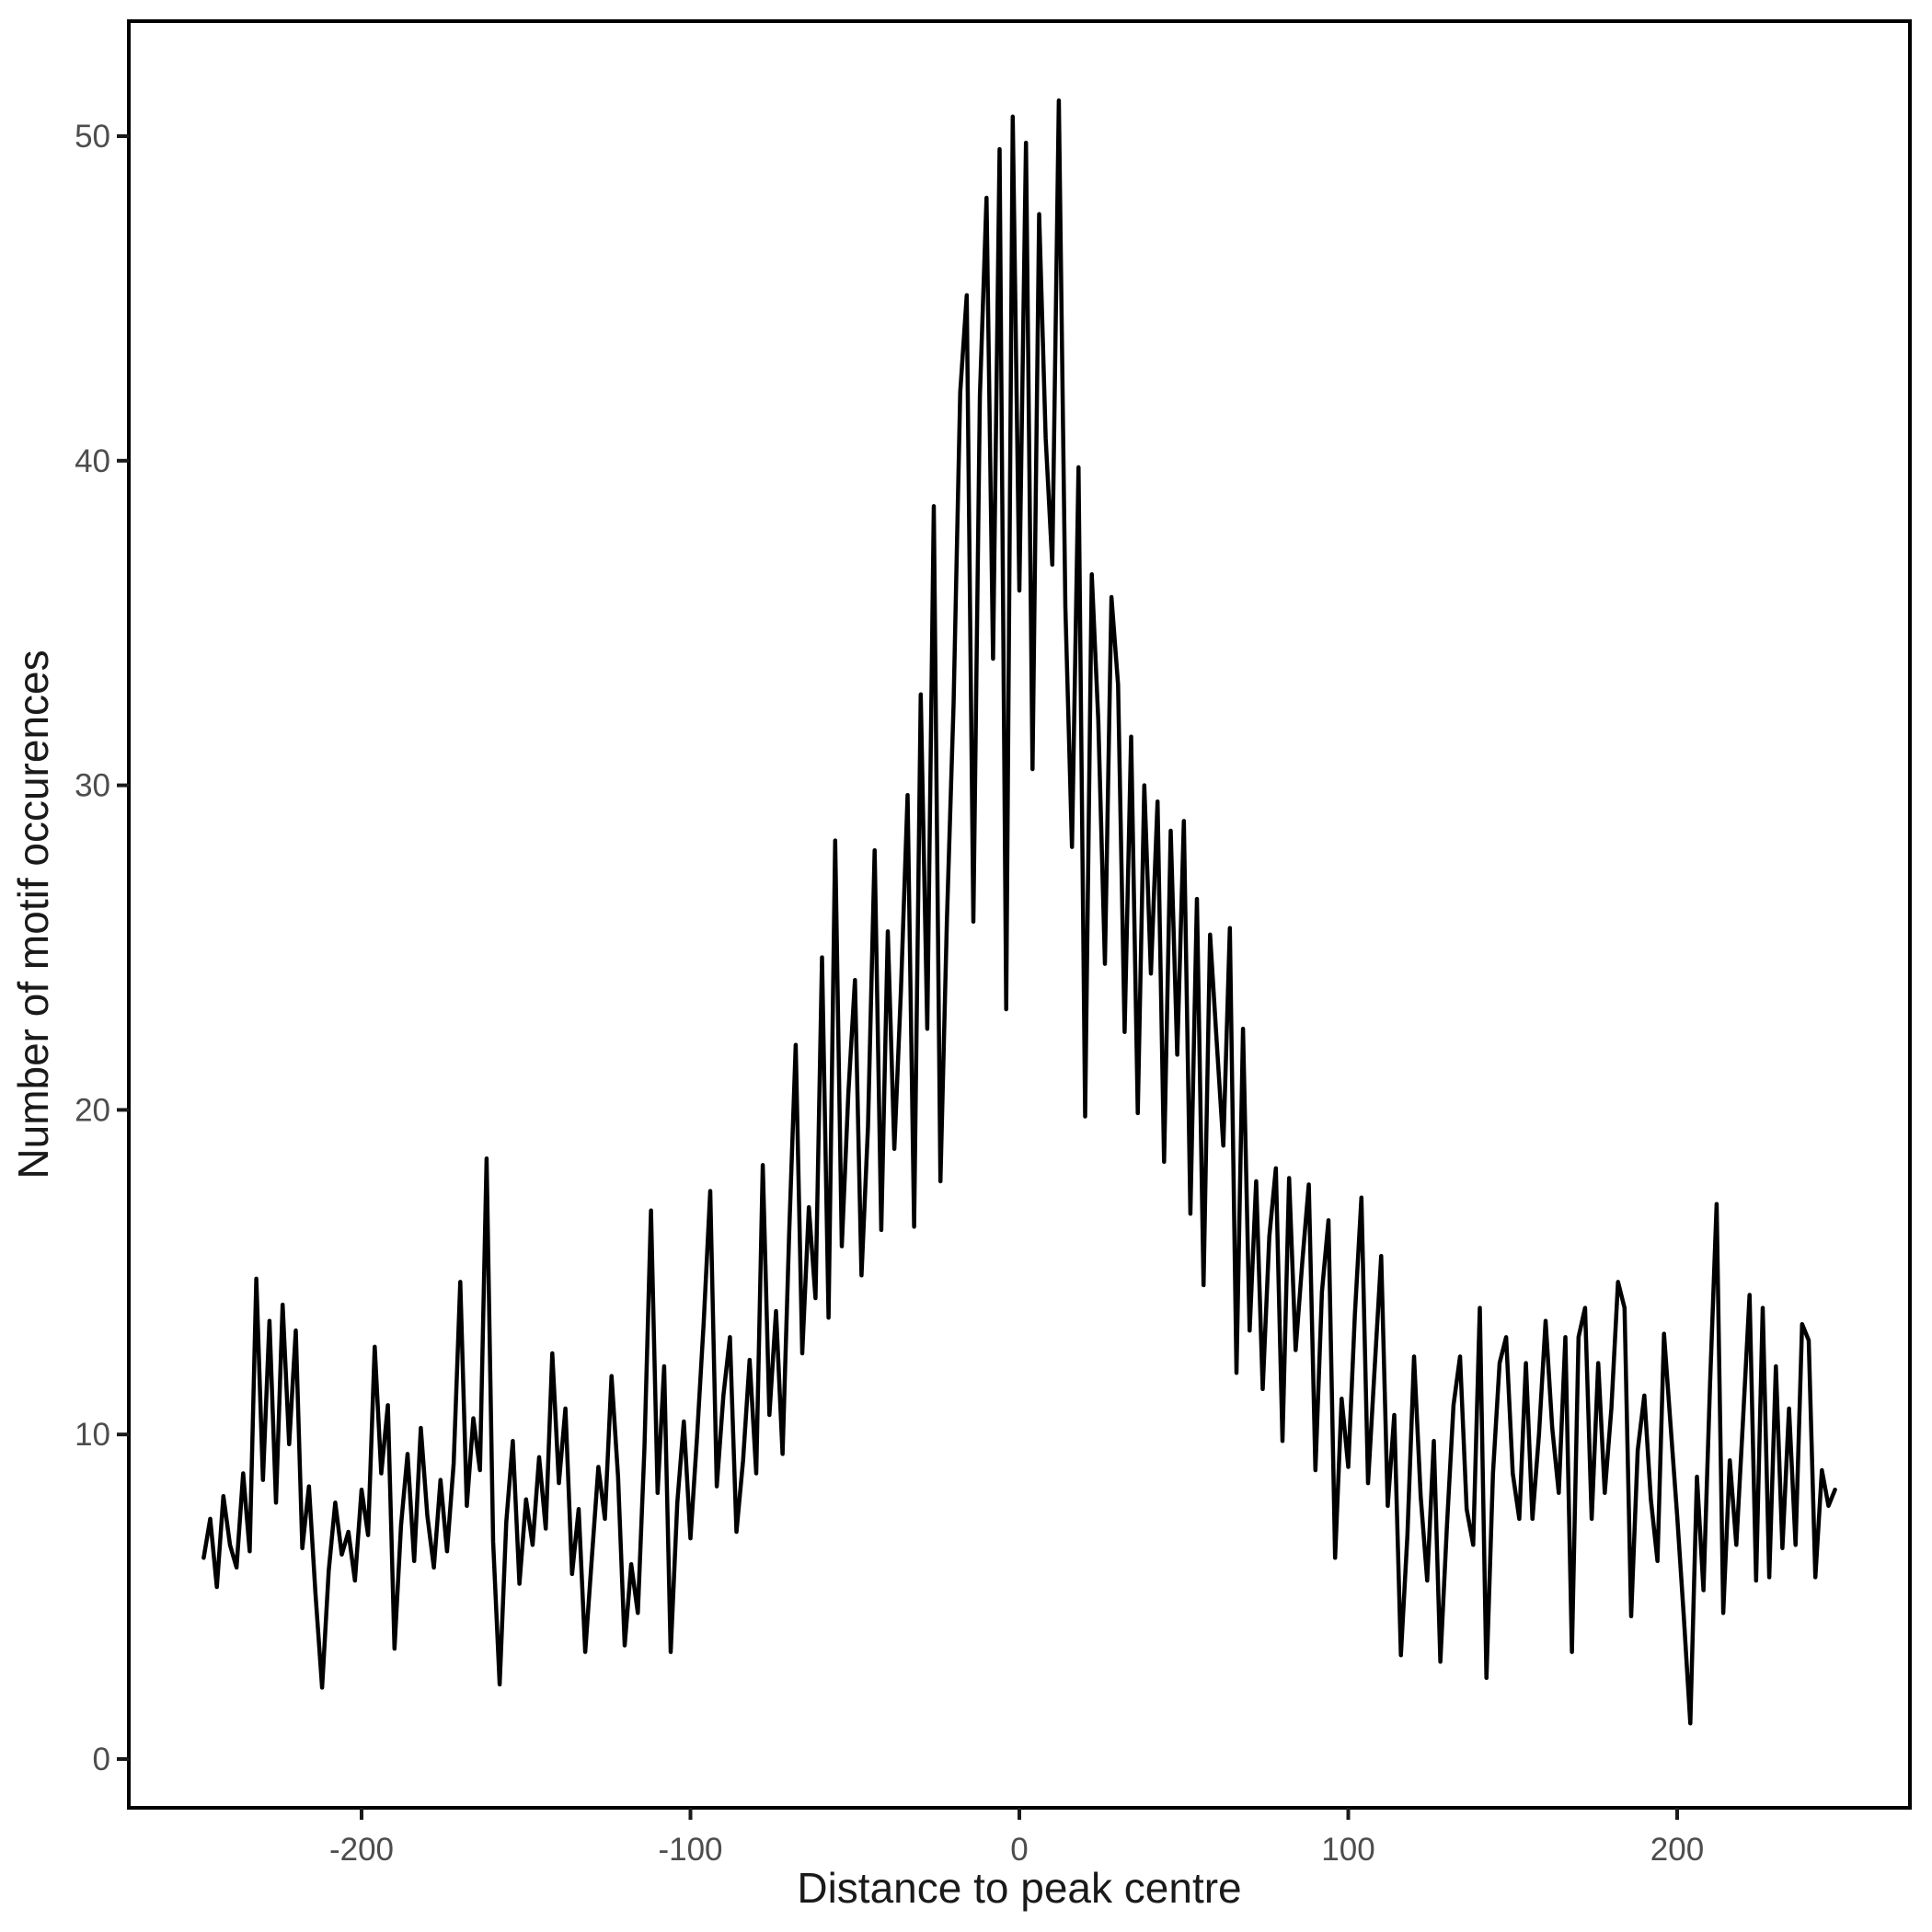 The width and height of the screenshot is (1932, 1932). Describe the element at coordinates (1347, 1850) in the screenshot. I see `x-tick-label: 100` at that location.